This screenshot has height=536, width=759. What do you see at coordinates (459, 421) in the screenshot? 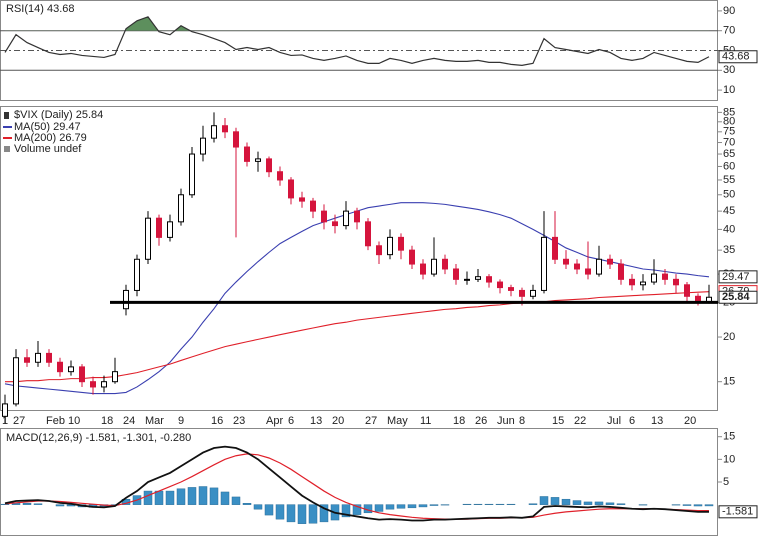
I see `x-tick-label: 18` at bounding box center [459, 421].